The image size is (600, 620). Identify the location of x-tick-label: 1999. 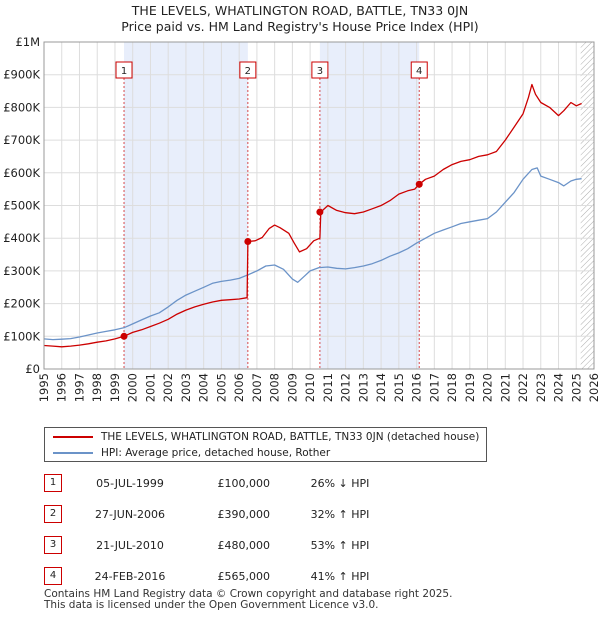
(115, 387).